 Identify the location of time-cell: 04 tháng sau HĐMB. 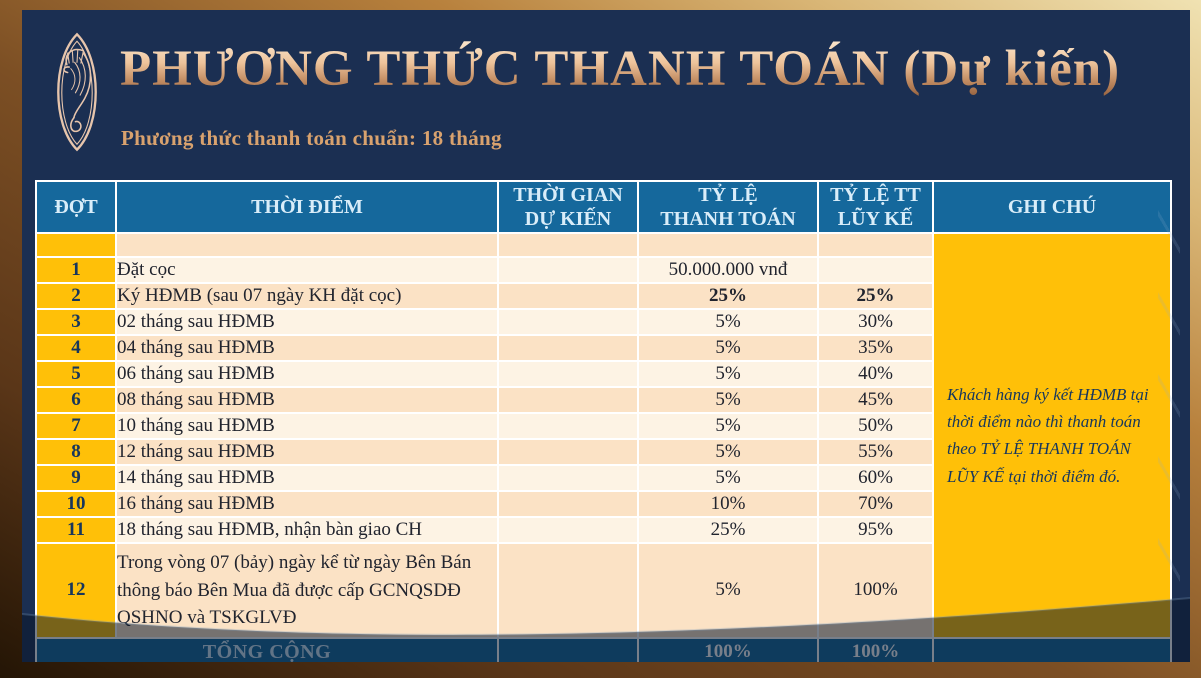
(307, 348).